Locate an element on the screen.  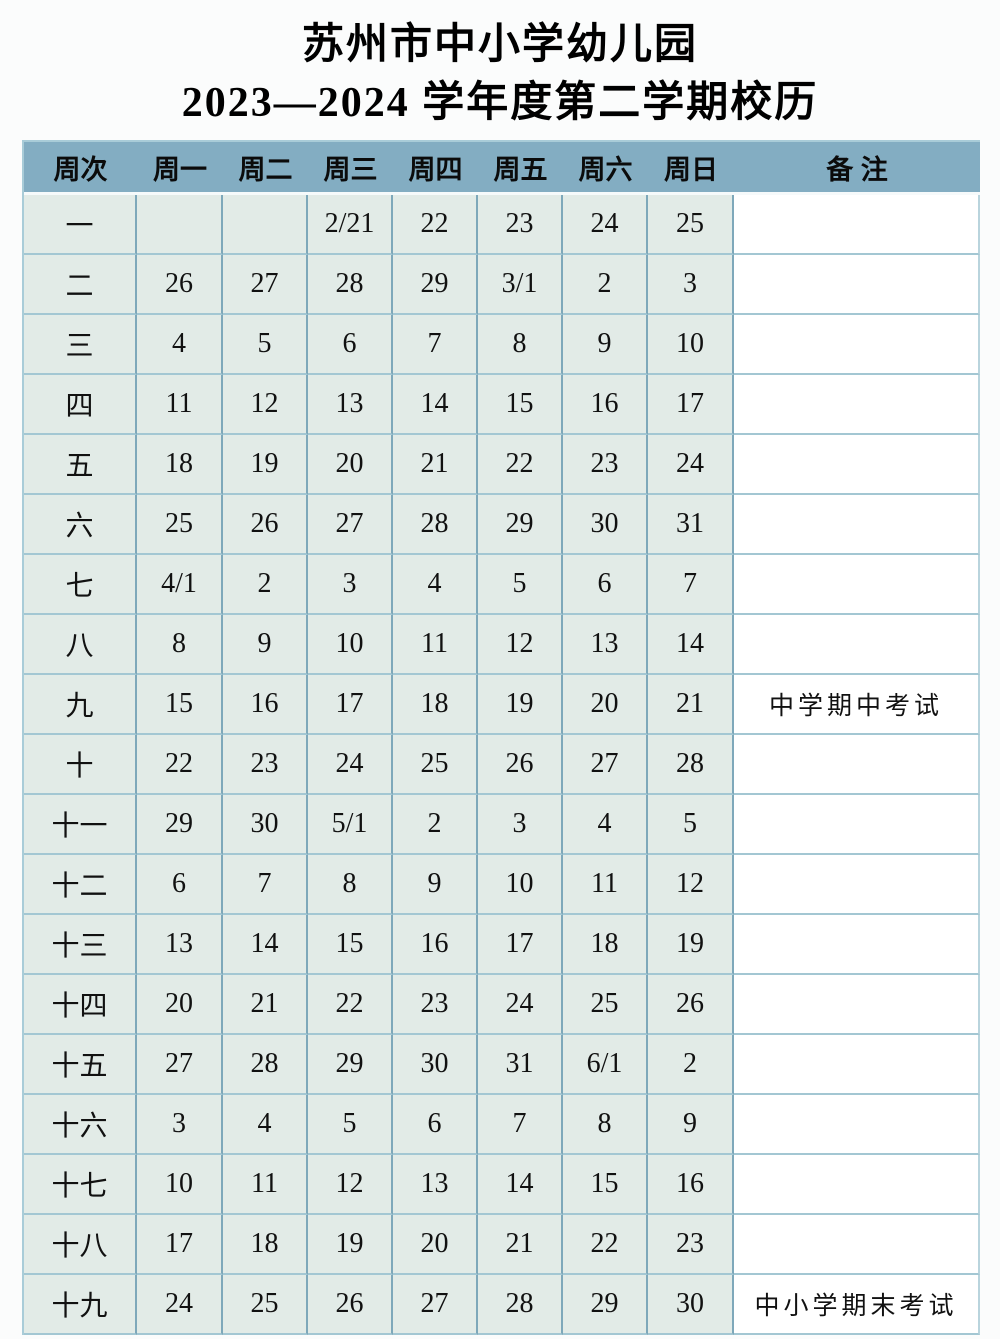
table-row: 十七 10 11 12 13 14 15 16 is located at coordinates (502, 1185).